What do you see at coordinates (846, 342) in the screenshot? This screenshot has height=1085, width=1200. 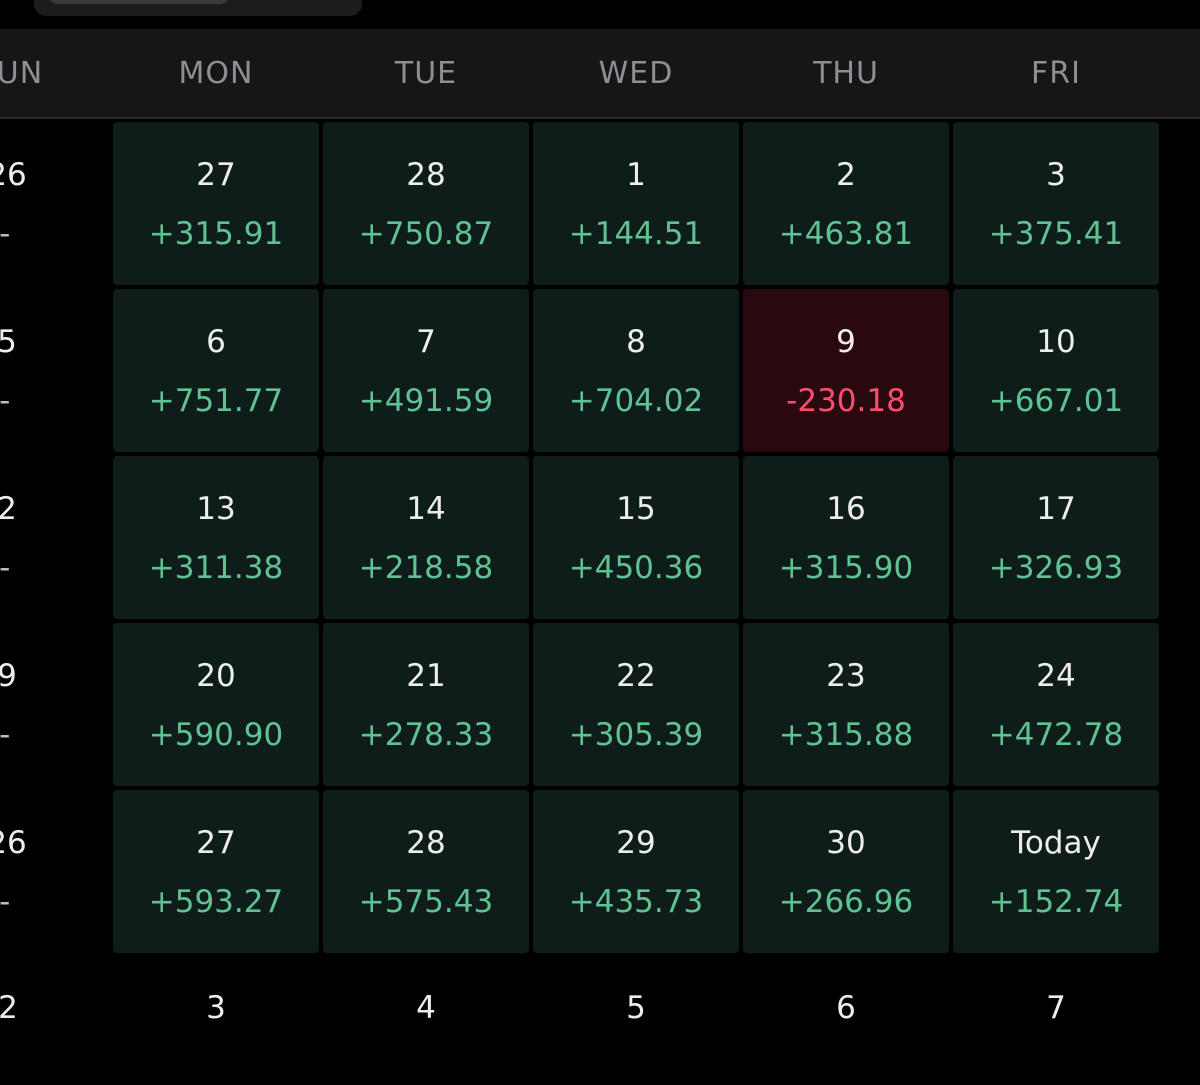 I see `day-number: 9` at bounding box center [846, 342].